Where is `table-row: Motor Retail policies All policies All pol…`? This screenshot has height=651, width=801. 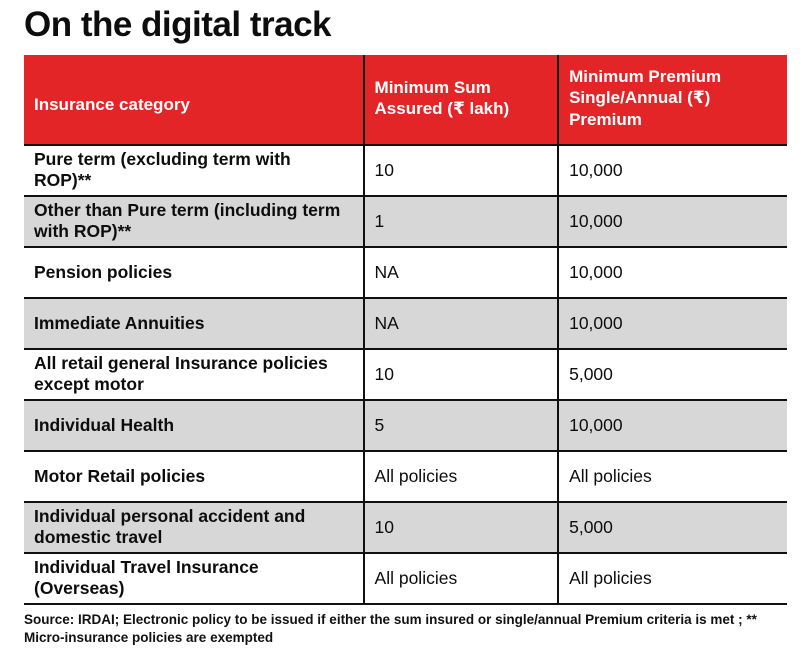 table-row: Motor Retail policies All policies All pol… is located at coordinates (405, 476).